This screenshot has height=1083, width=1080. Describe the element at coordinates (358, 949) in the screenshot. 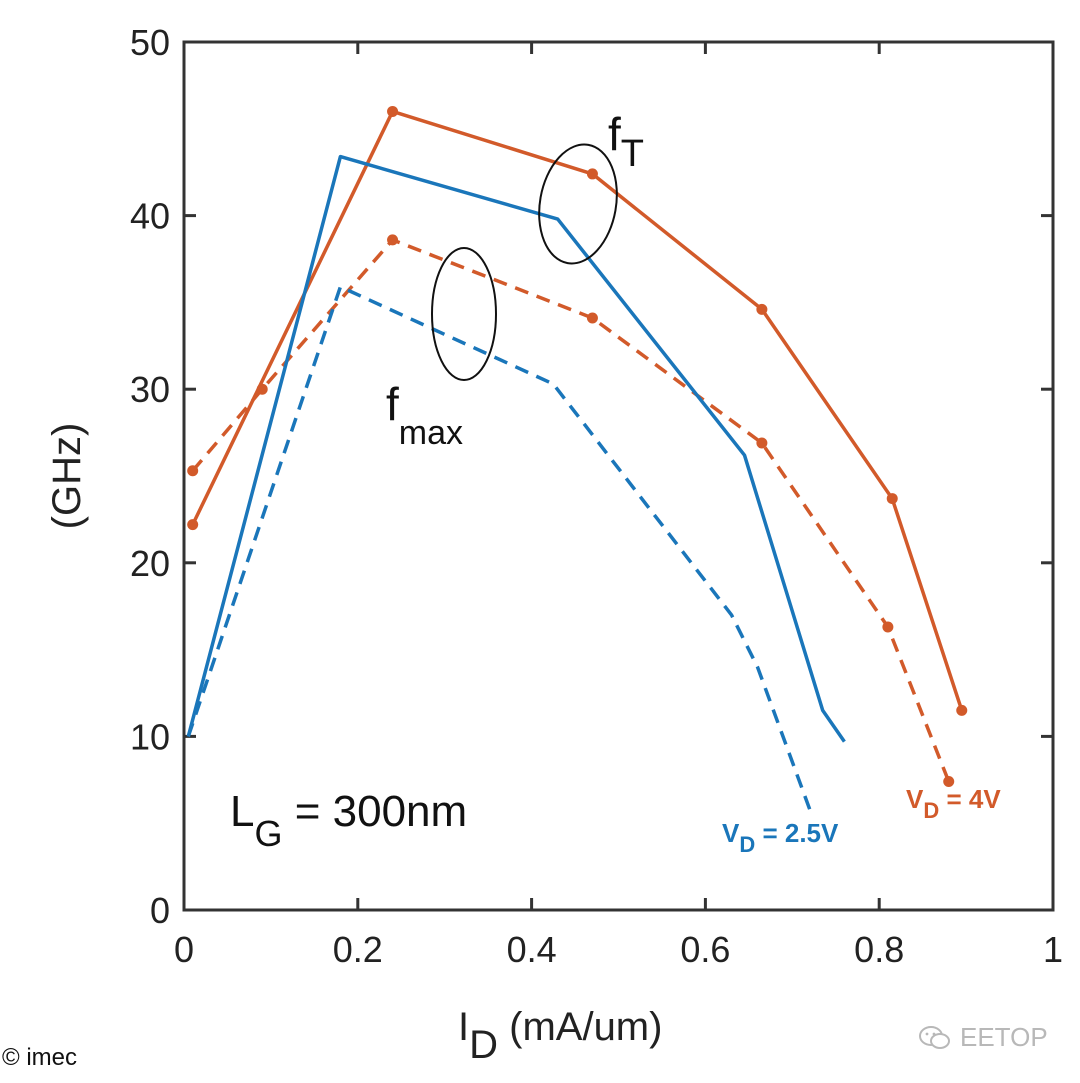

I see `x-tick-label: 0.2` at that location.